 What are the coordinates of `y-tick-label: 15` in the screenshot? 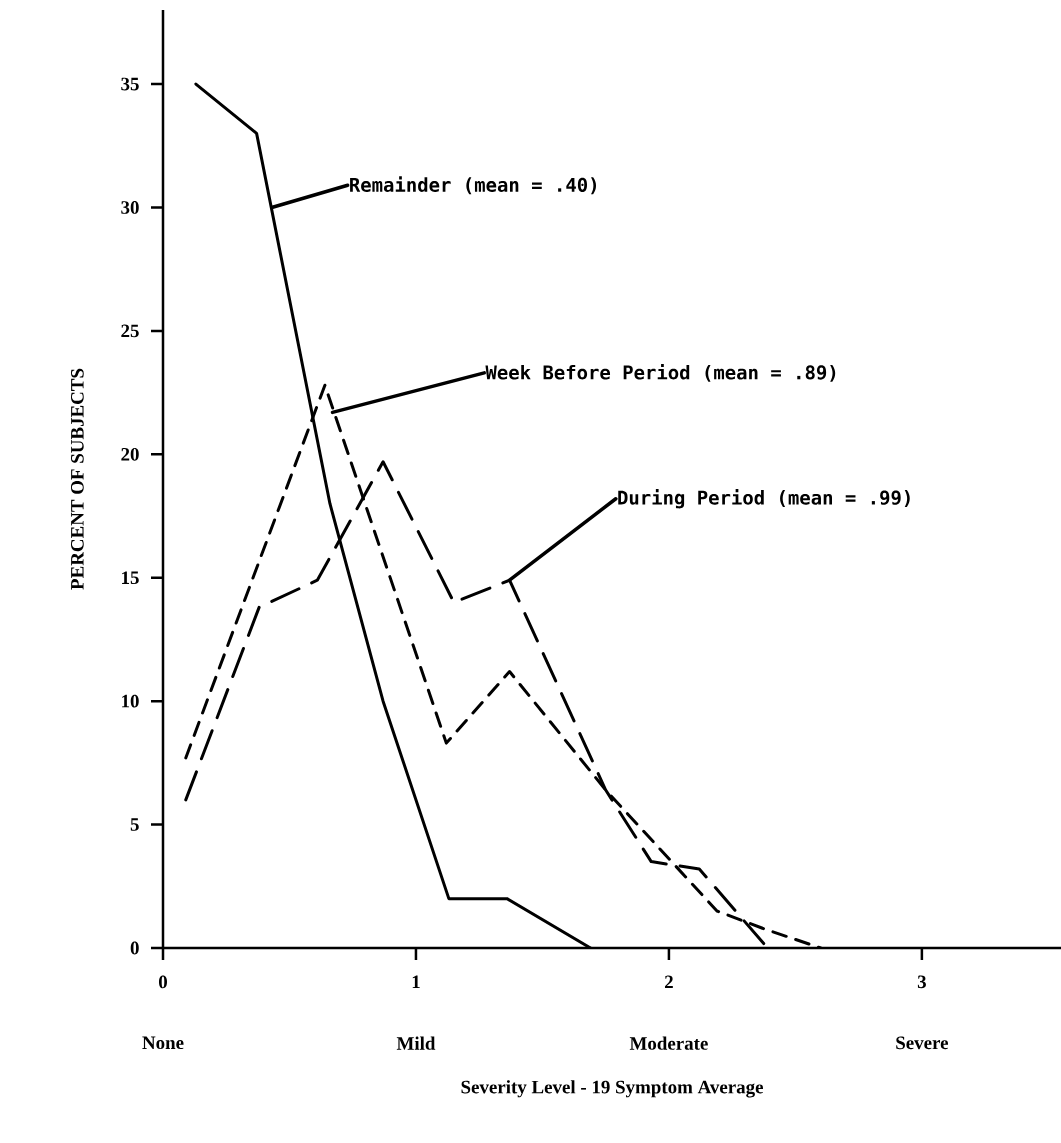 It's located at (130, 578).